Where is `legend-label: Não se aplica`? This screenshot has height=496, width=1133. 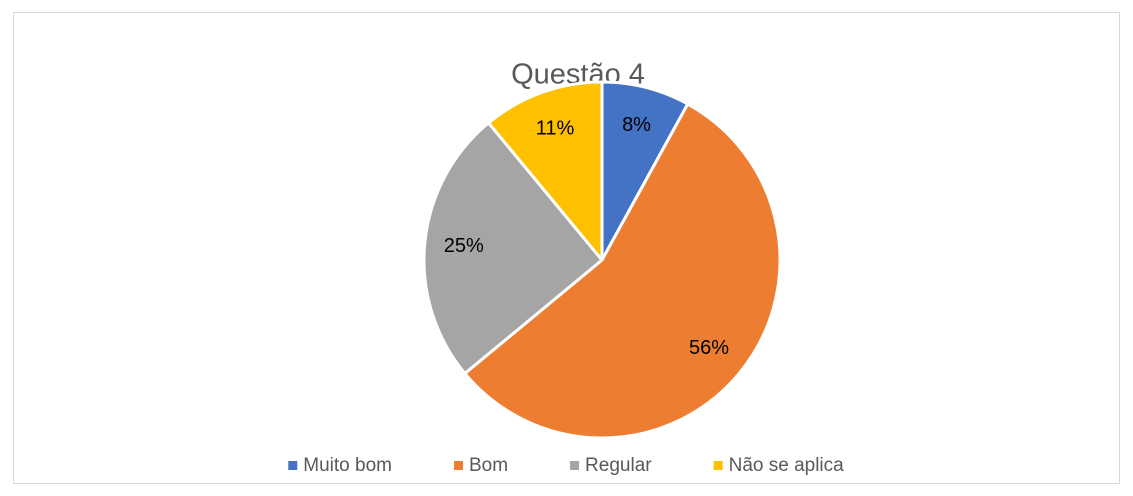 legend-label: Não se aplica is located at coordinates (787, 465).